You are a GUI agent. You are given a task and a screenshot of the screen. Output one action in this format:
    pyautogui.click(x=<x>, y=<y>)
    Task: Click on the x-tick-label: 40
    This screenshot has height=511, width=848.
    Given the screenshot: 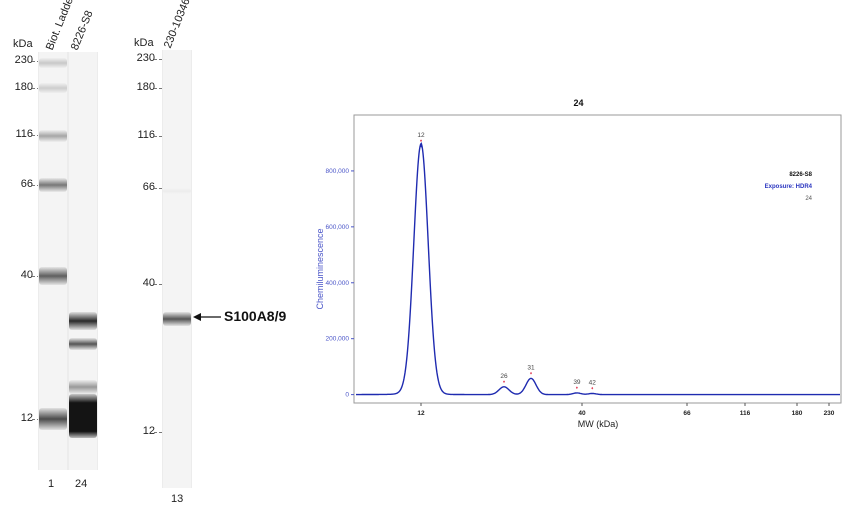 What is the action you would take?
    pyautogui.click(x=582, y=413)
    